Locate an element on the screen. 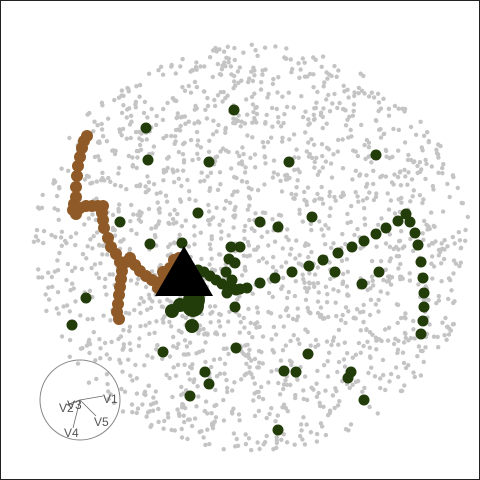  biplot-label-v2: V2 is located at coordinates (66, 408).